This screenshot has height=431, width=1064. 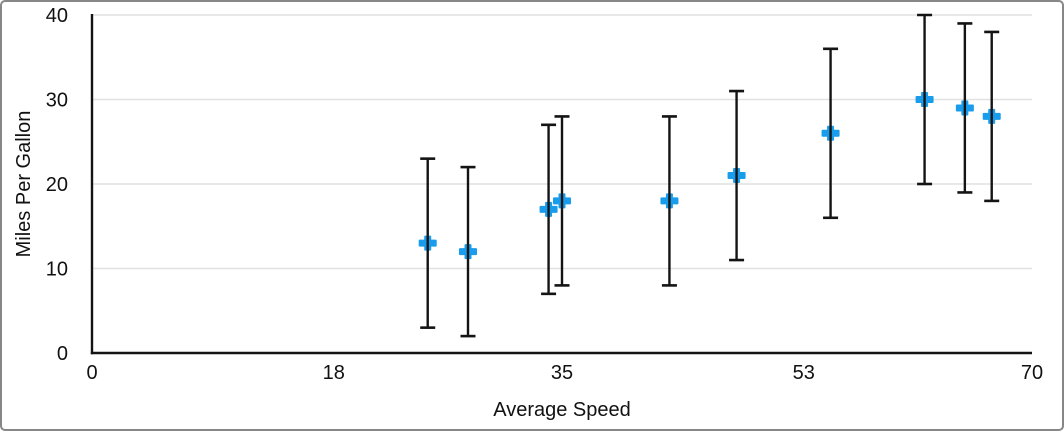 I want to click on y-tick-label: 0, so click(x=62, y=354).